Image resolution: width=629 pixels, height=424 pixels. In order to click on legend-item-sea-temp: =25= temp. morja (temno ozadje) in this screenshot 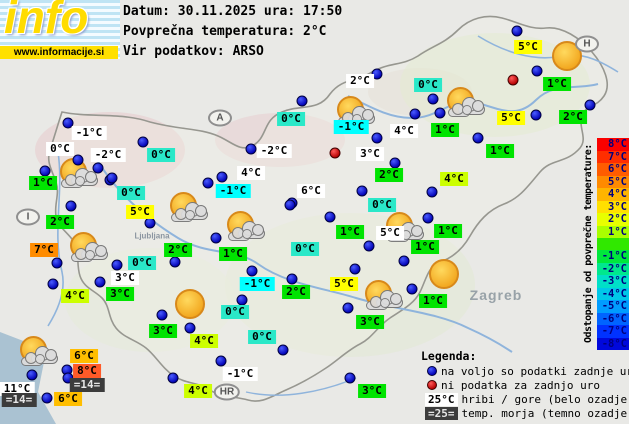, I will do `click(525, 414)`.